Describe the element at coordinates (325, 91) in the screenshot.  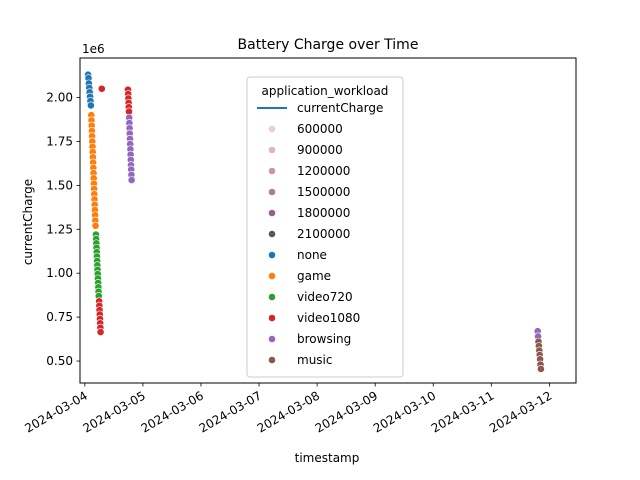
I see `legend-title: application_workload` at that location.